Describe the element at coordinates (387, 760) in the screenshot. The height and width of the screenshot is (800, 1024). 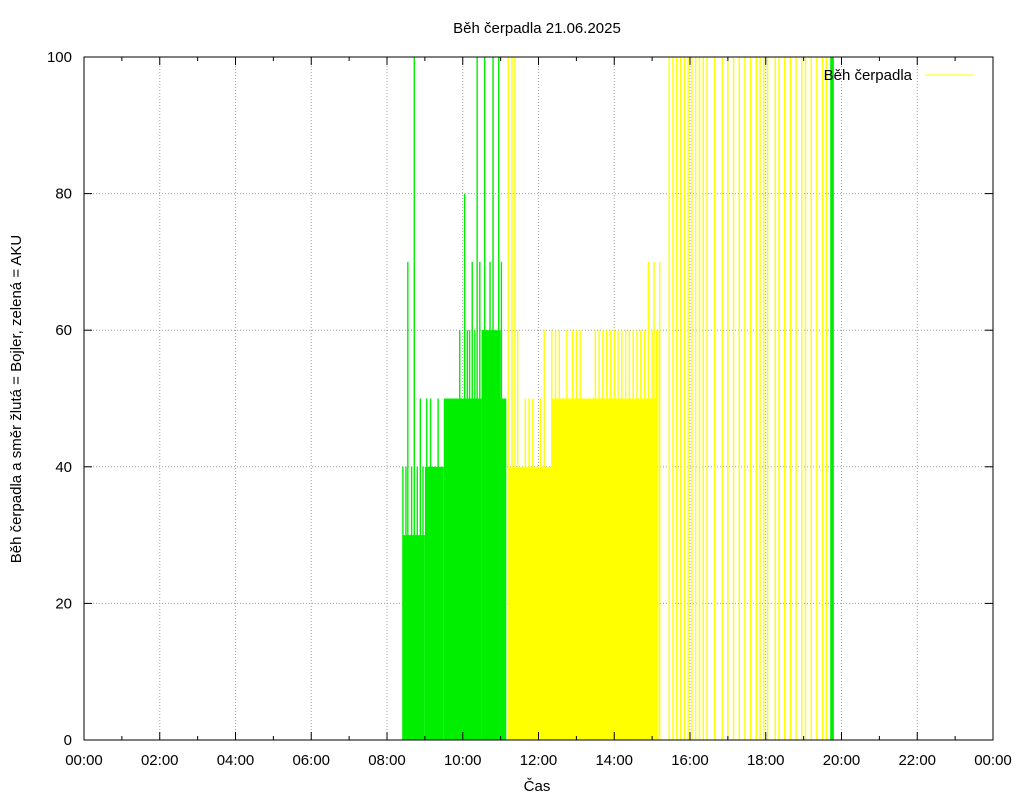
I see `x-tick-label: 08:00` at that location.